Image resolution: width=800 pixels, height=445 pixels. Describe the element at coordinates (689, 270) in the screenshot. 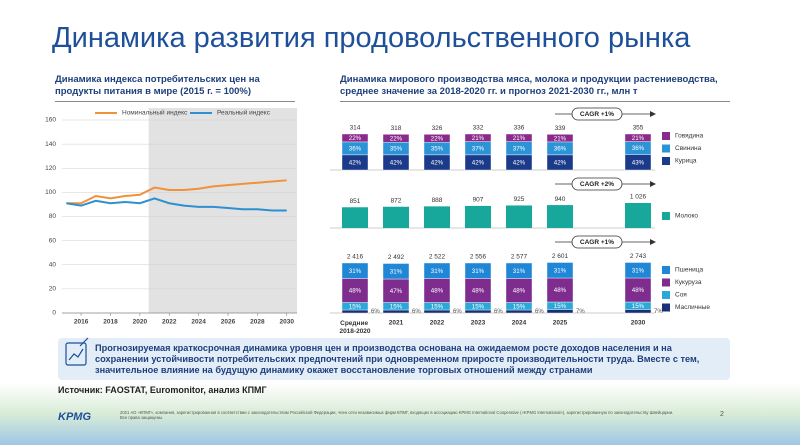

I see `legend-label: Пшеница` at that location.